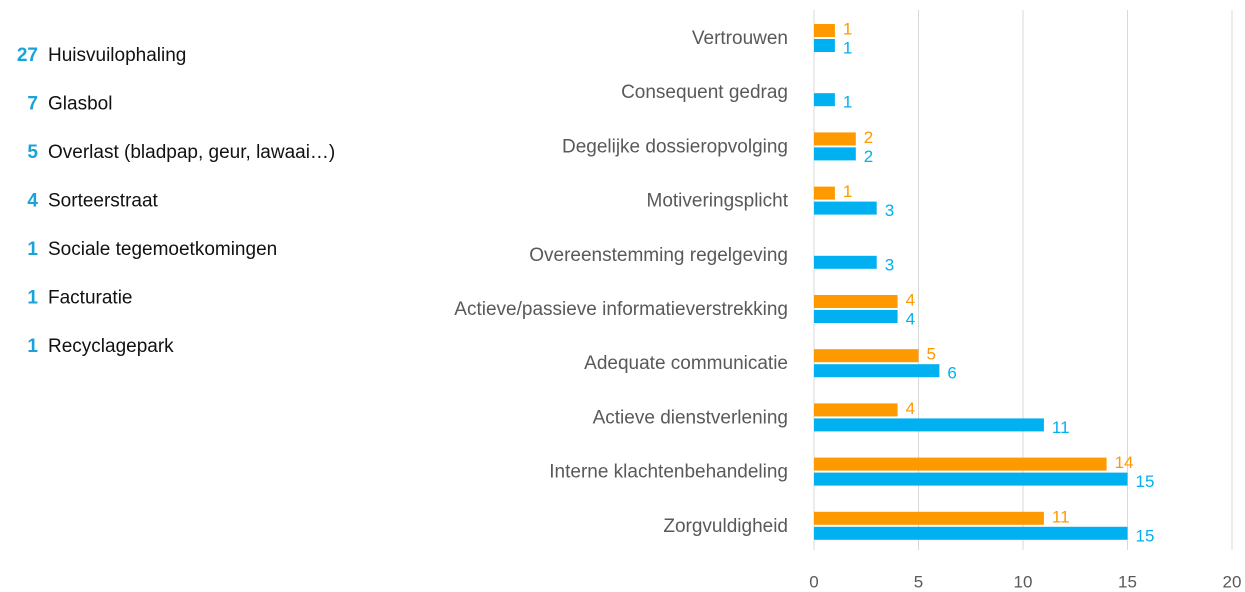 This screenshot has height=592, width=1245. Describe the element at coordinates (686, 363) in the screenshot. I see `y-tick-label: Adequate communicatie` at that location.